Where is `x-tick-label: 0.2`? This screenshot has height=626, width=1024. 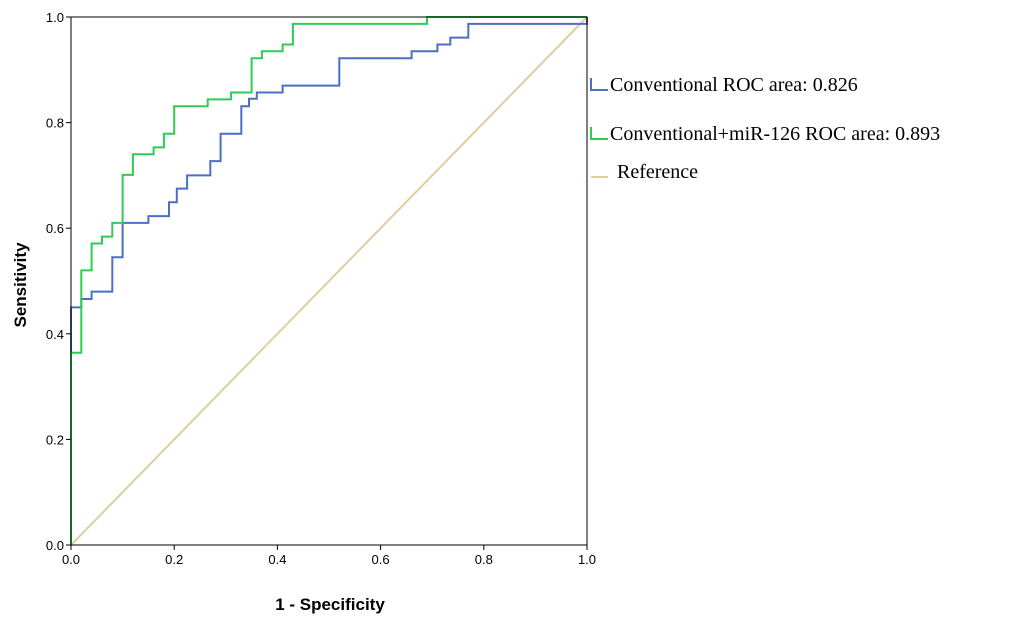
x-tick-label: 0.2 is located at coordinates (174, 559).